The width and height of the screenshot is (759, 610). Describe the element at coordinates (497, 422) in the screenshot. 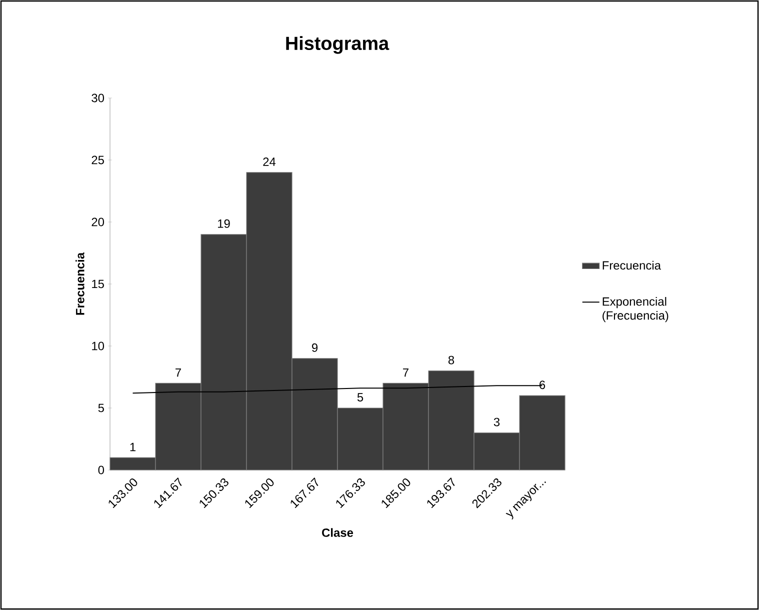

I see `data-label: 3` at that location.